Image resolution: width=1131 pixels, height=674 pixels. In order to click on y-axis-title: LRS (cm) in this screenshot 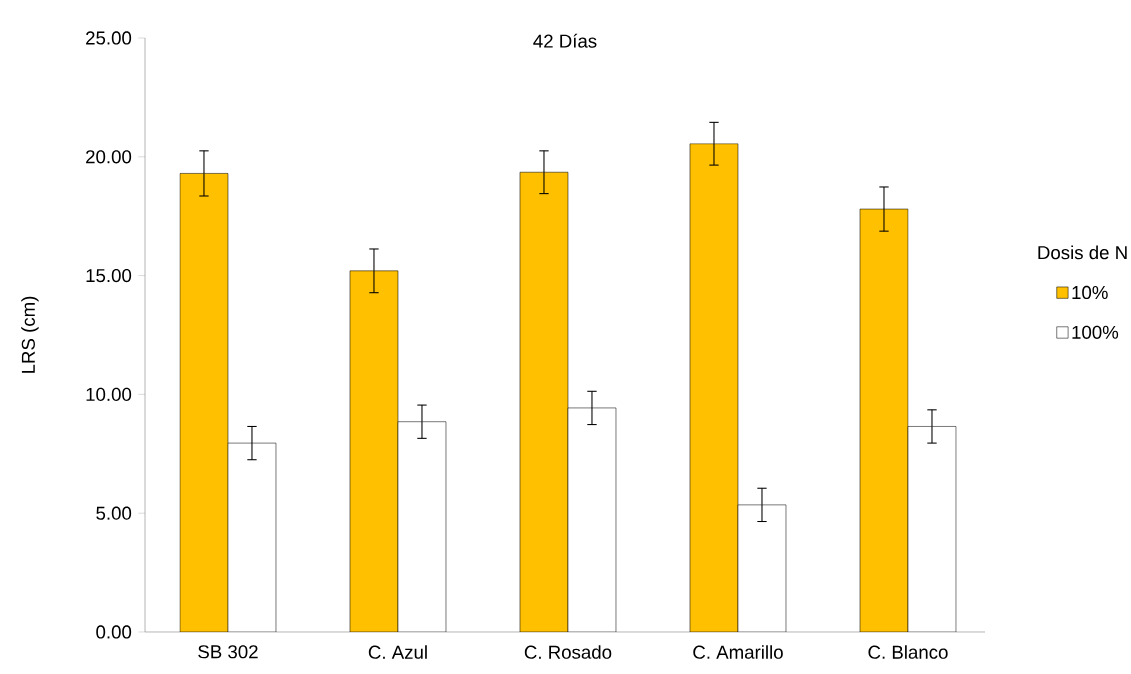, I will do `click(30, 334)`.